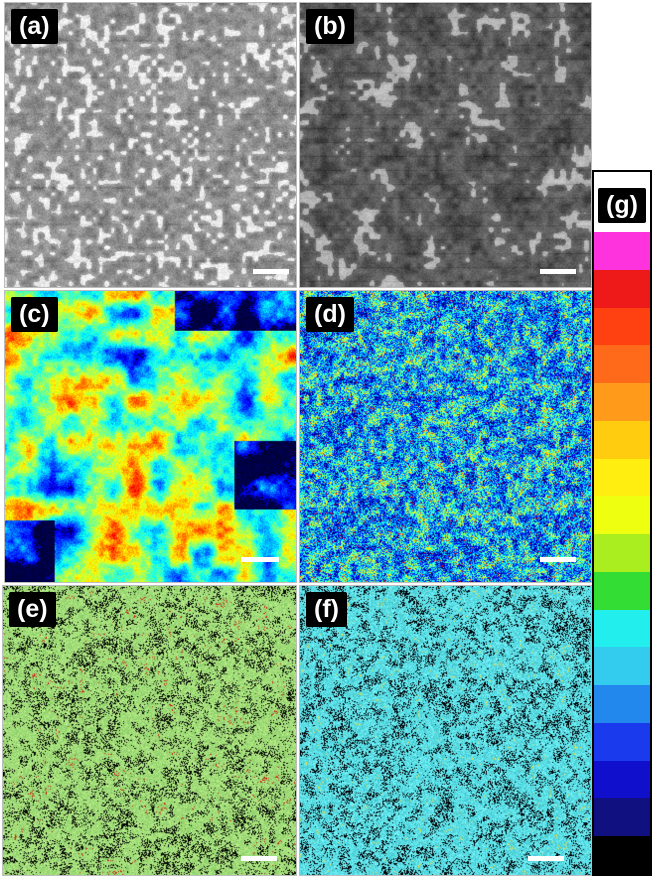  I want to click on panel-b-label: (b), so click(330, 26).